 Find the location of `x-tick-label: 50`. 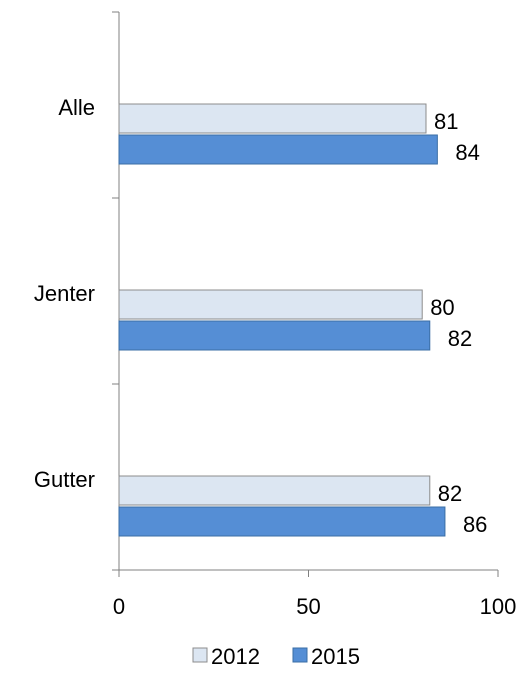

x-tick-label: 50 is located at coordinates (308, 606).